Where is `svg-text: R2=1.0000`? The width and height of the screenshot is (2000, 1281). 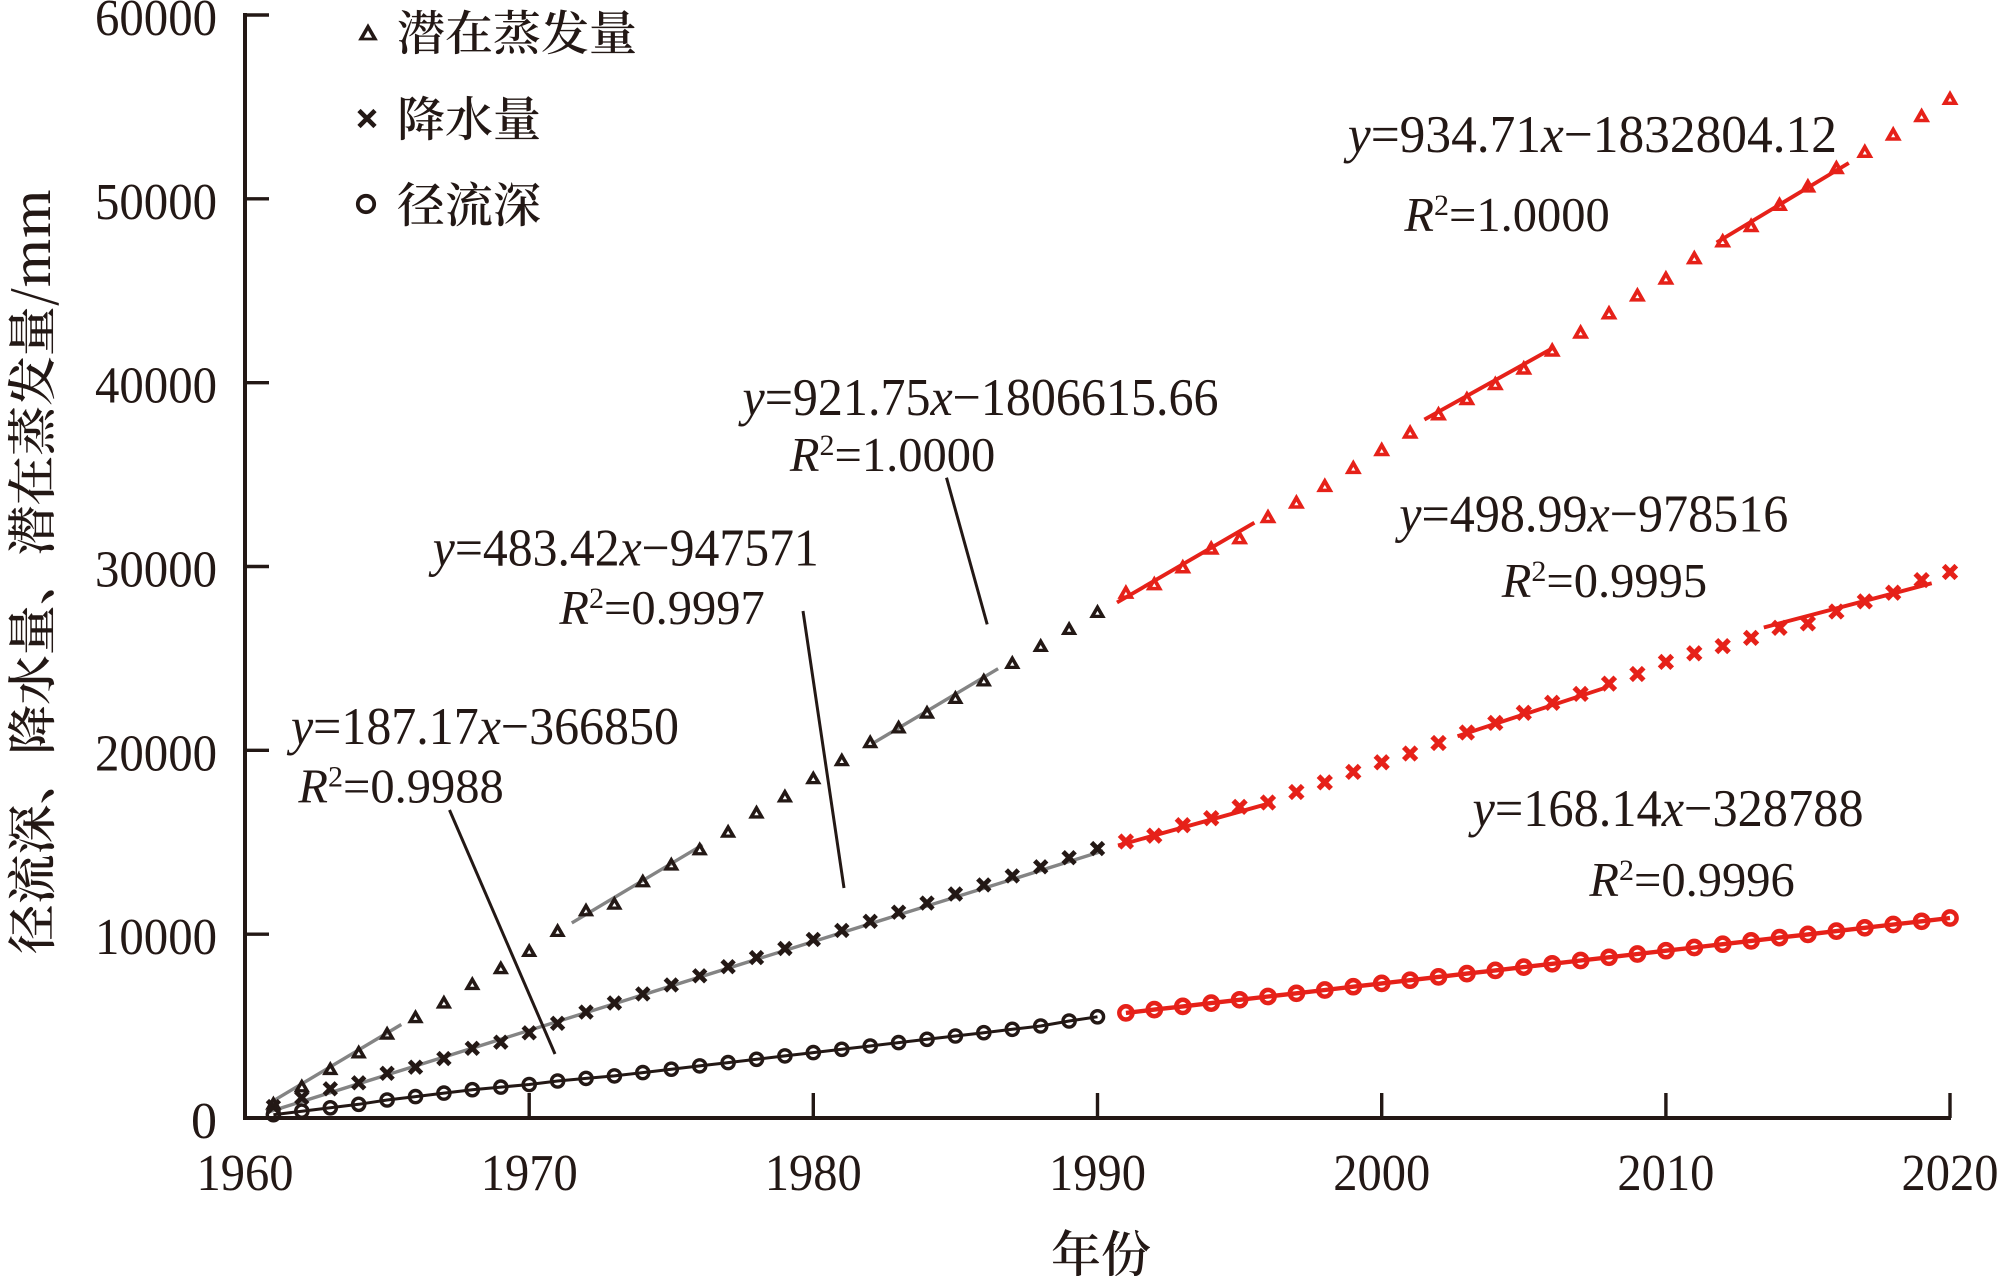
svg-text: R2=1.0000 is located at coordinates (1506, 215).